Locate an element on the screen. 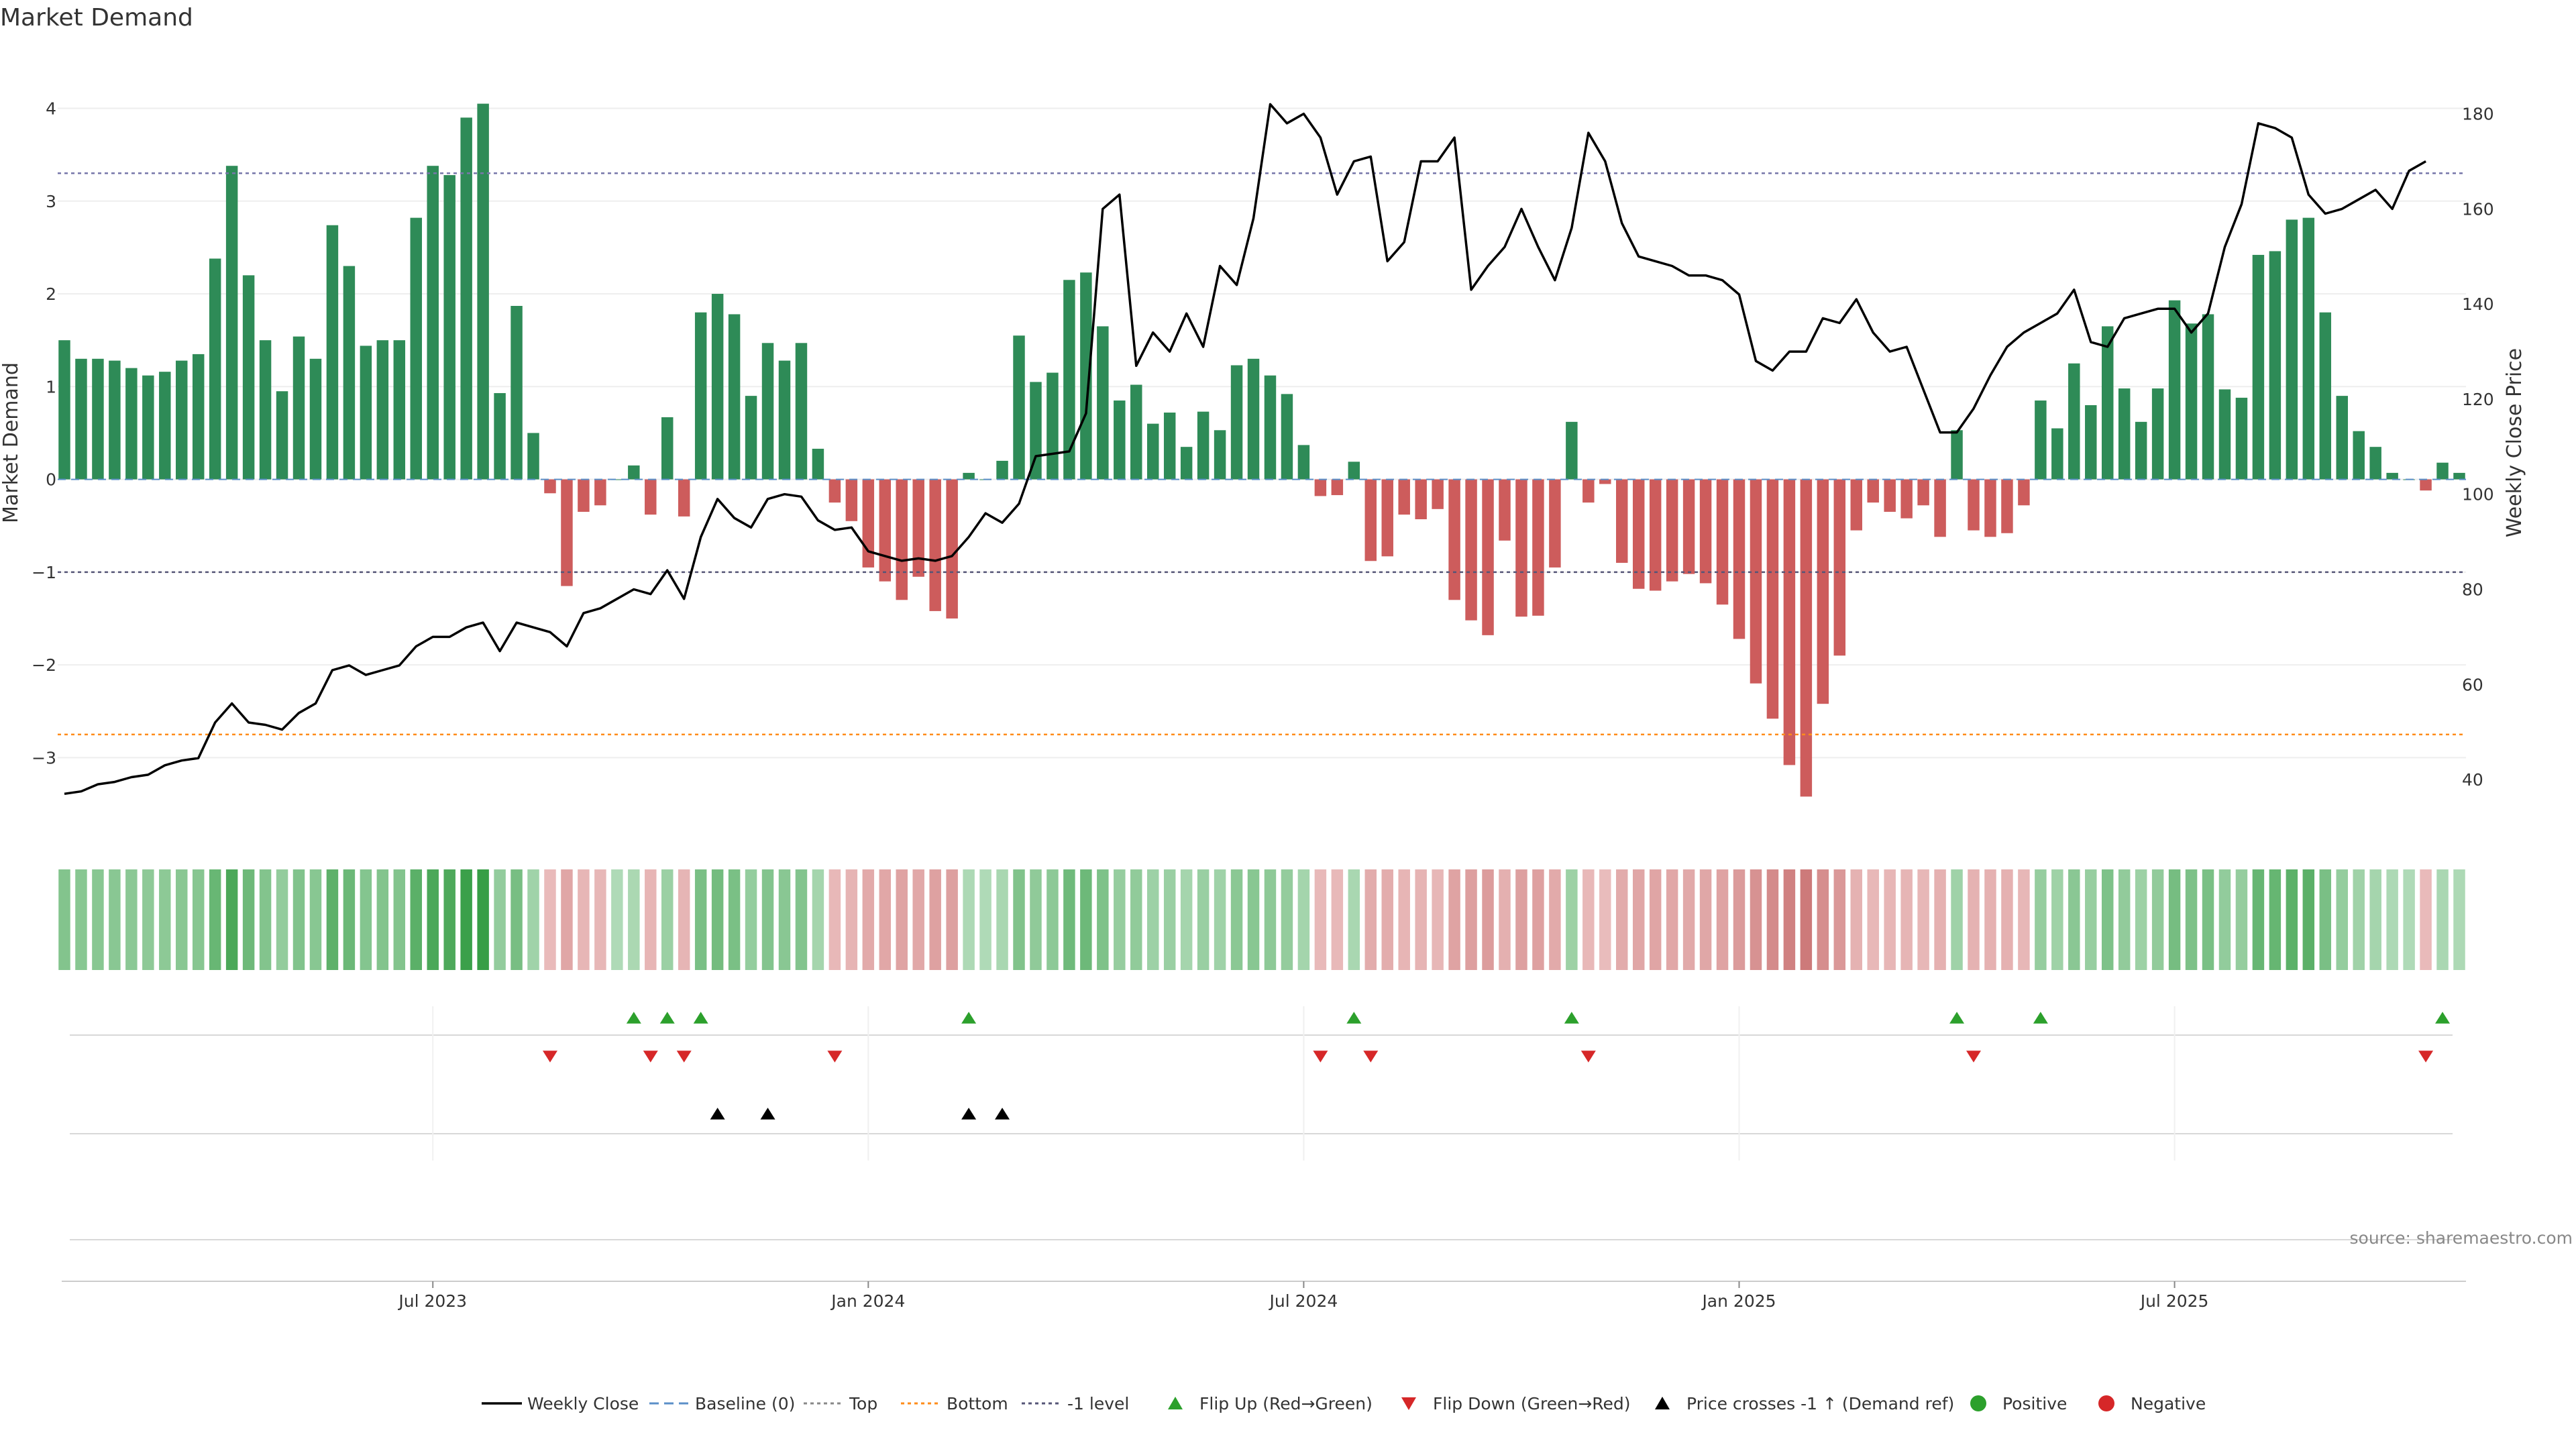 This screenshot has width=2576, height=1449. source-note: source: sharemaestro.com is located at coordinates (2461, 1238).